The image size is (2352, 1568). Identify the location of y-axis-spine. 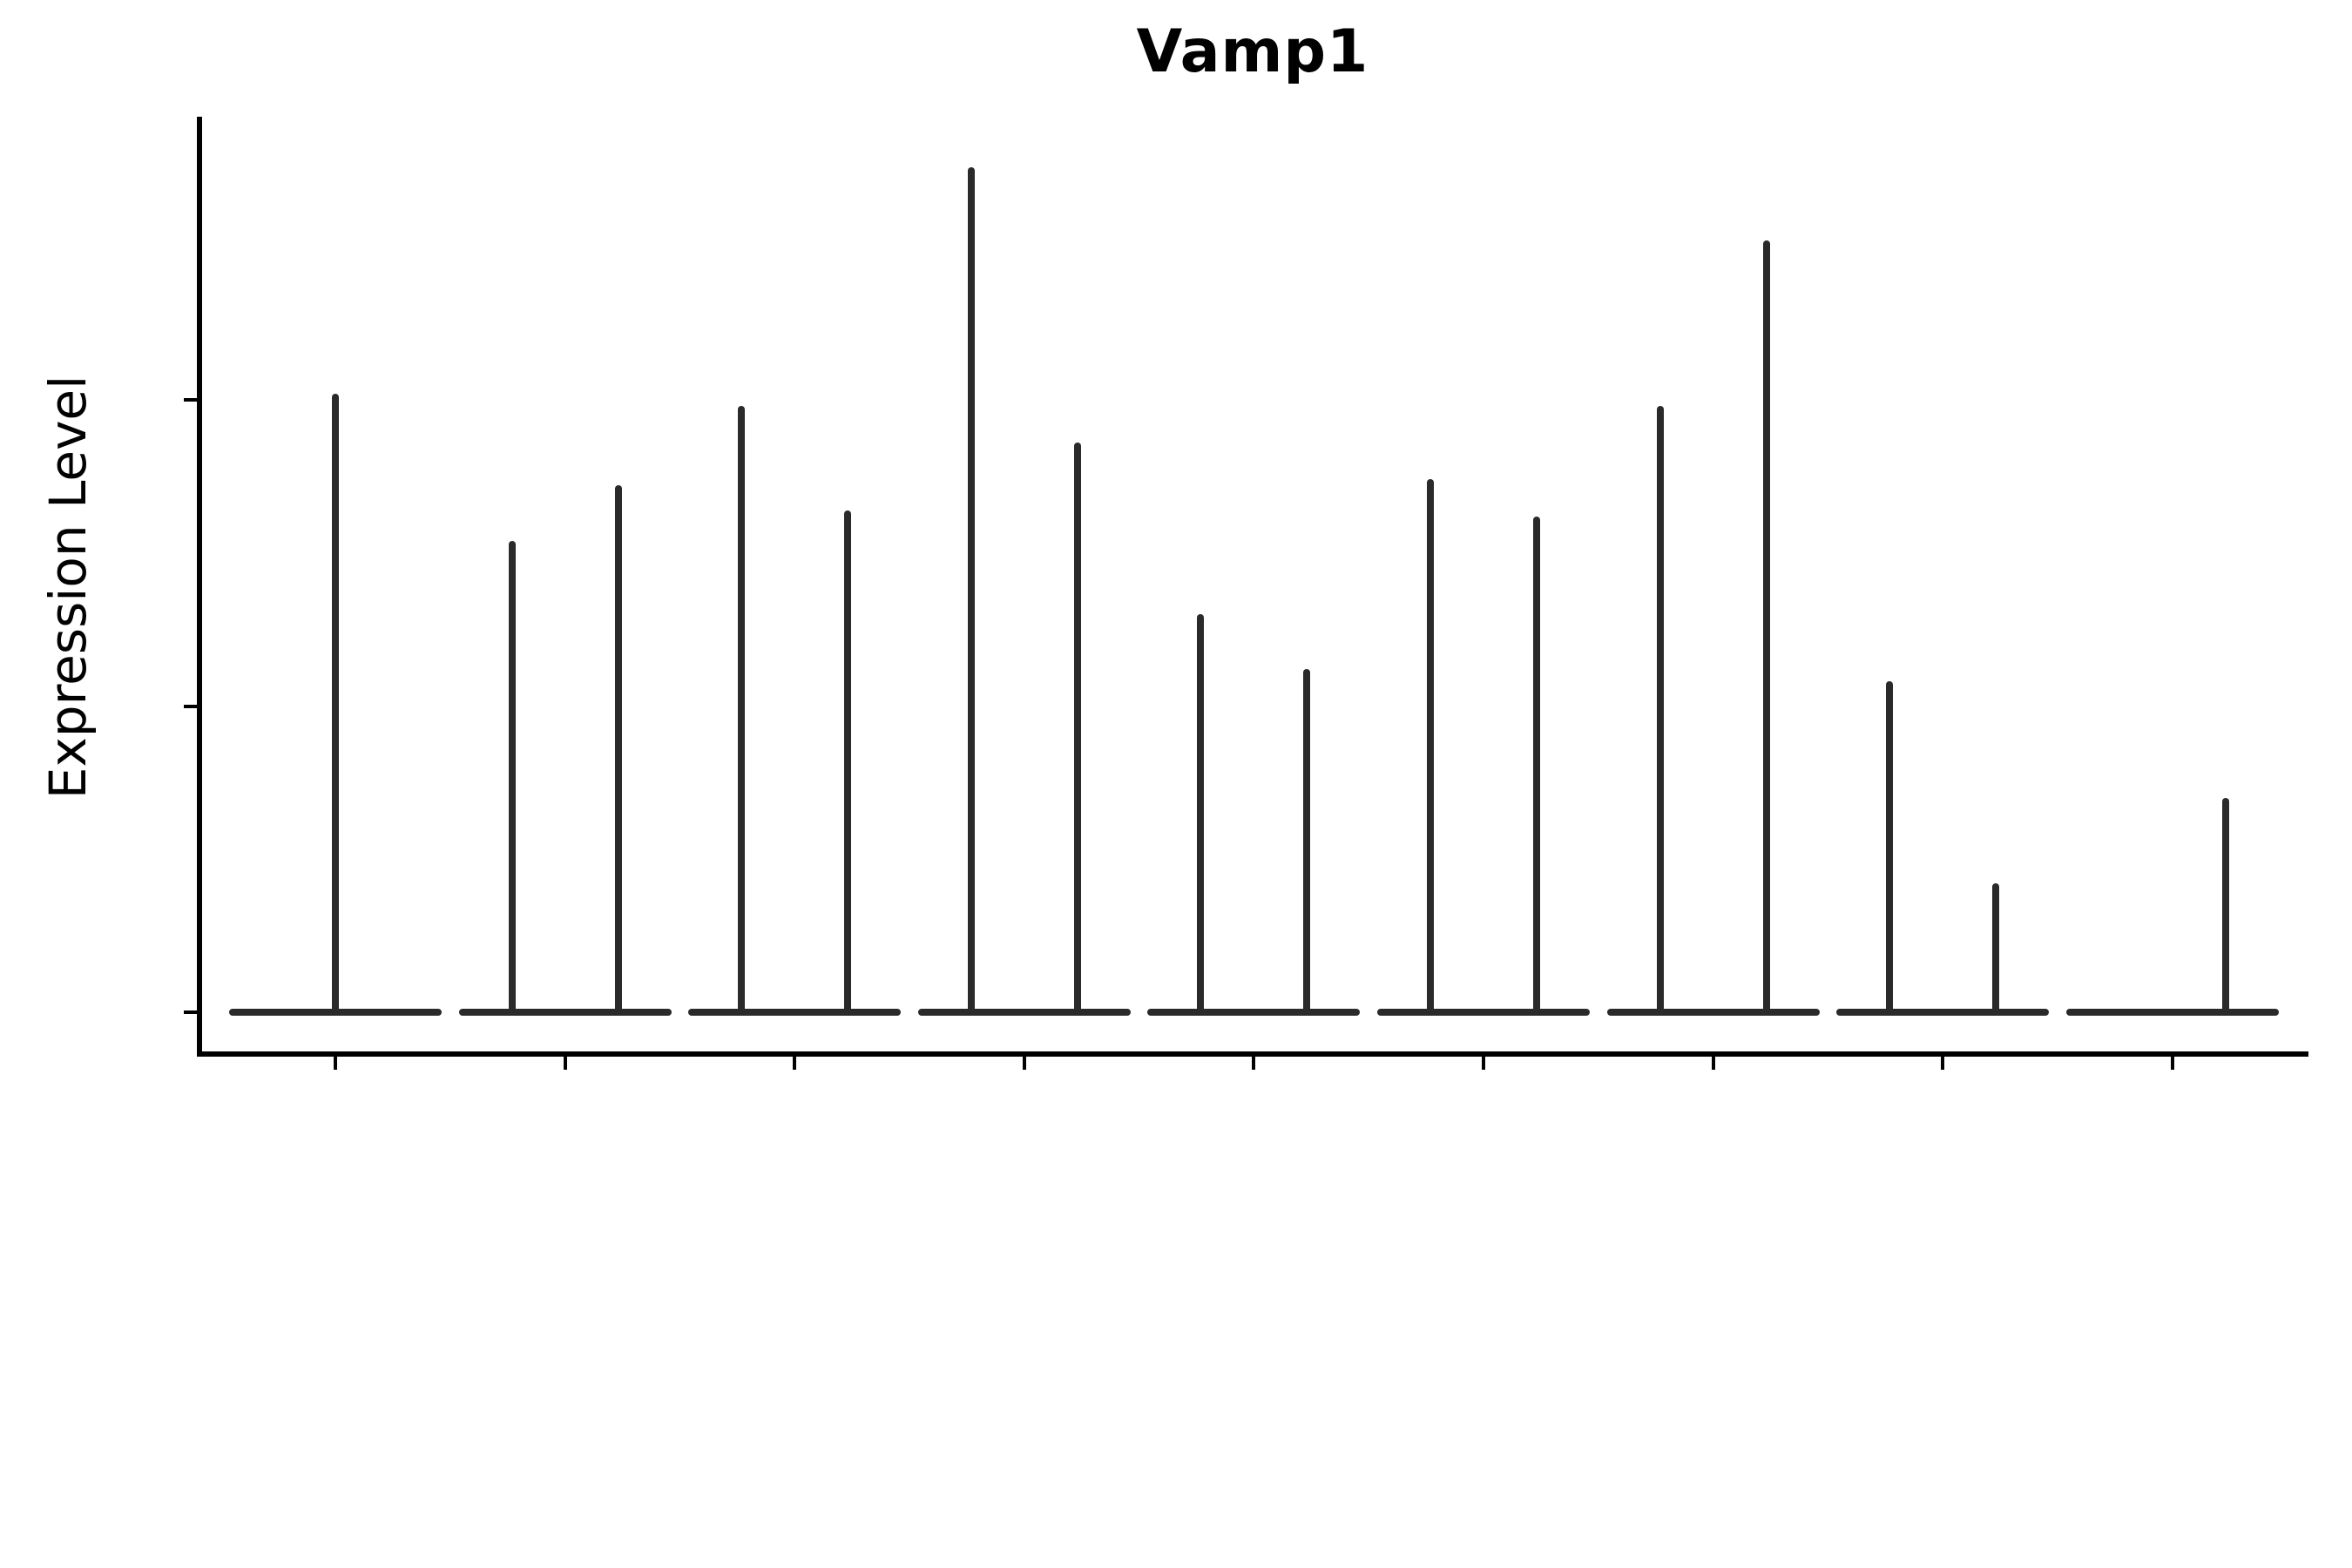
(199, 587).